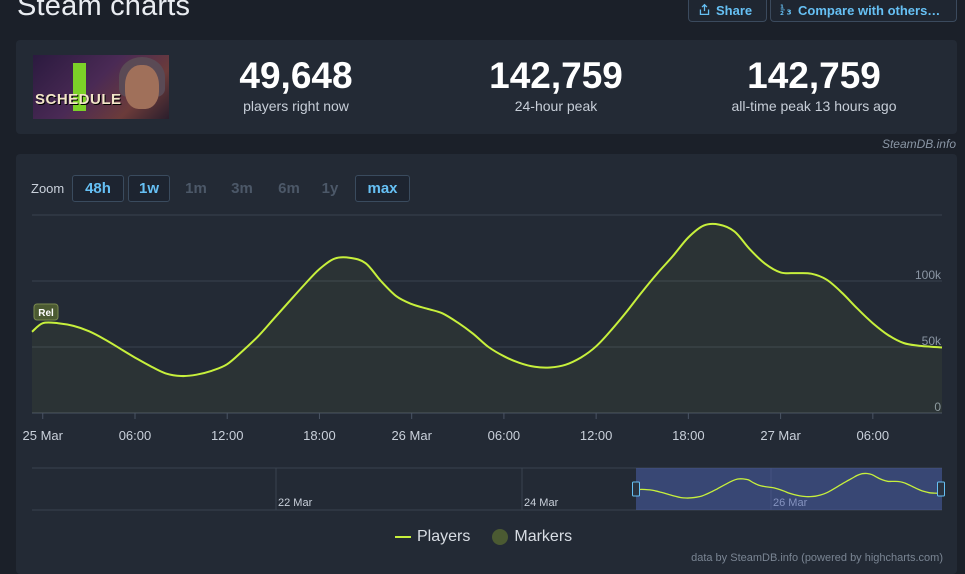 The image size is (965, 574). I want to click on stat-24h-peak: 142,759 24-hour peak, so click(556, 85).